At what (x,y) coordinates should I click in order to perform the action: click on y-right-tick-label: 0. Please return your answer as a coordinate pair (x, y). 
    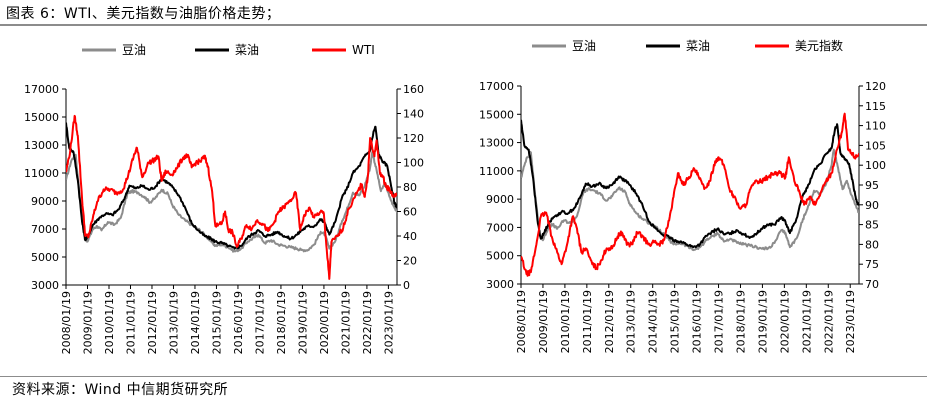
    Looking at the image, I should click on (406, 285).